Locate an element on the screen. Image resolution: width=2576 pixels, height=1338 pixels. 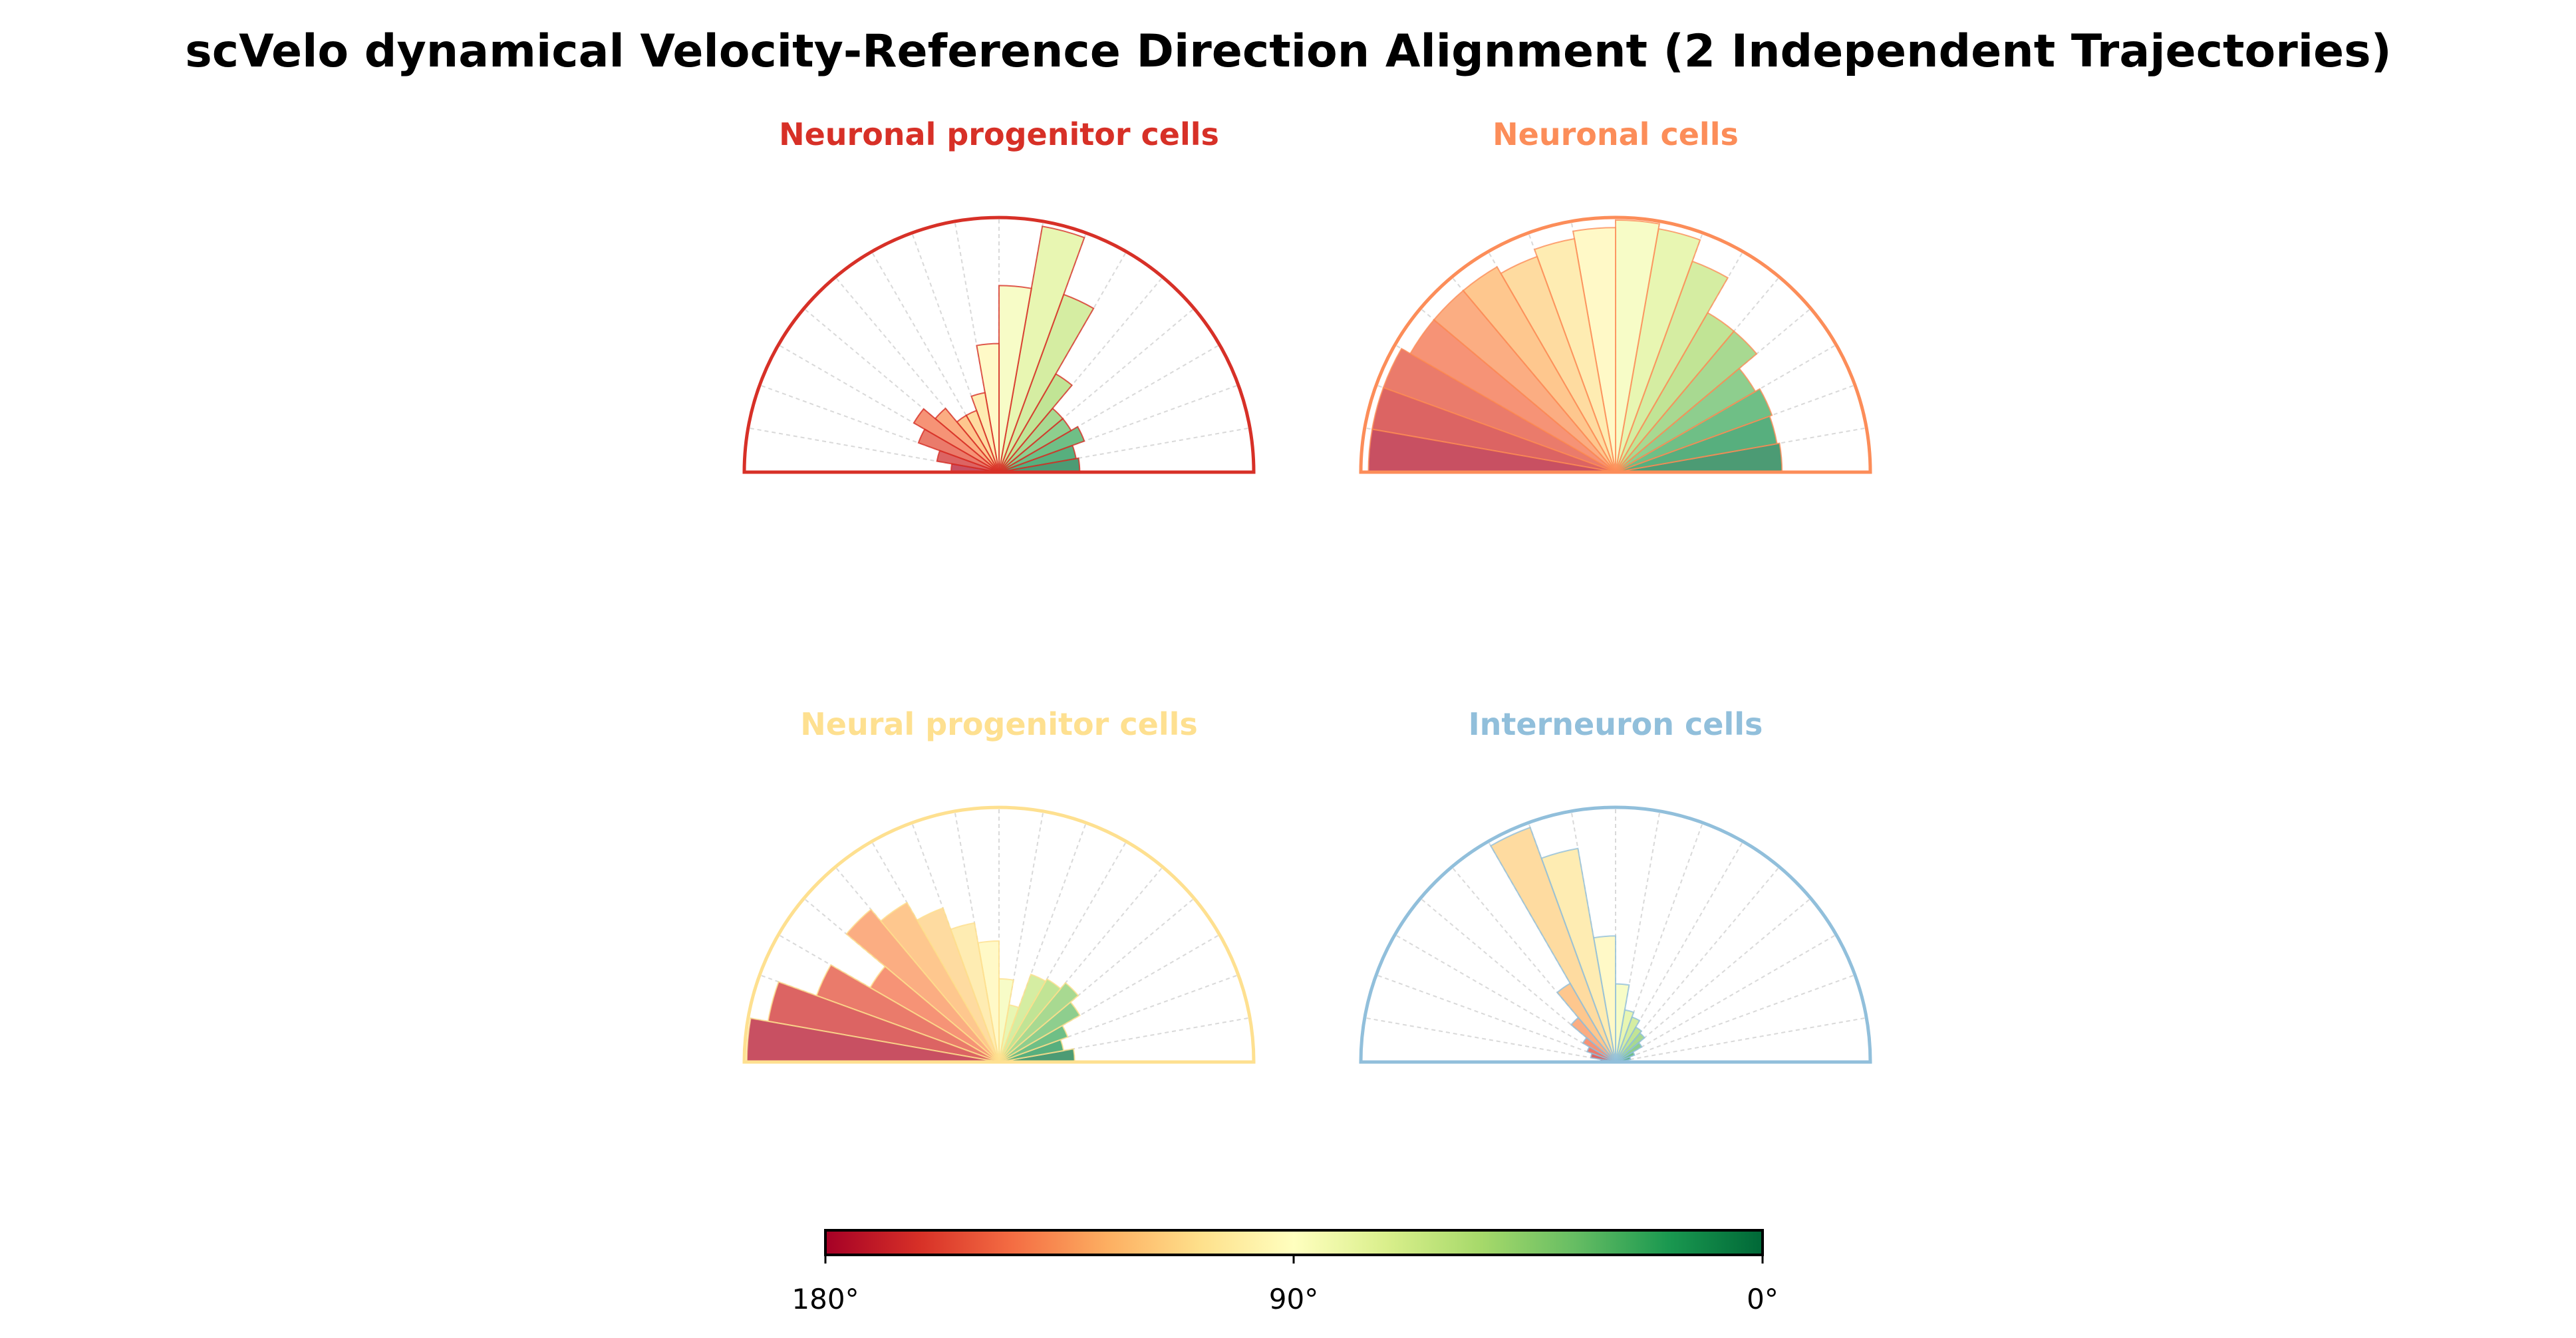
colorbar-tick-label: 180° is located at coordinates (825, 1299).